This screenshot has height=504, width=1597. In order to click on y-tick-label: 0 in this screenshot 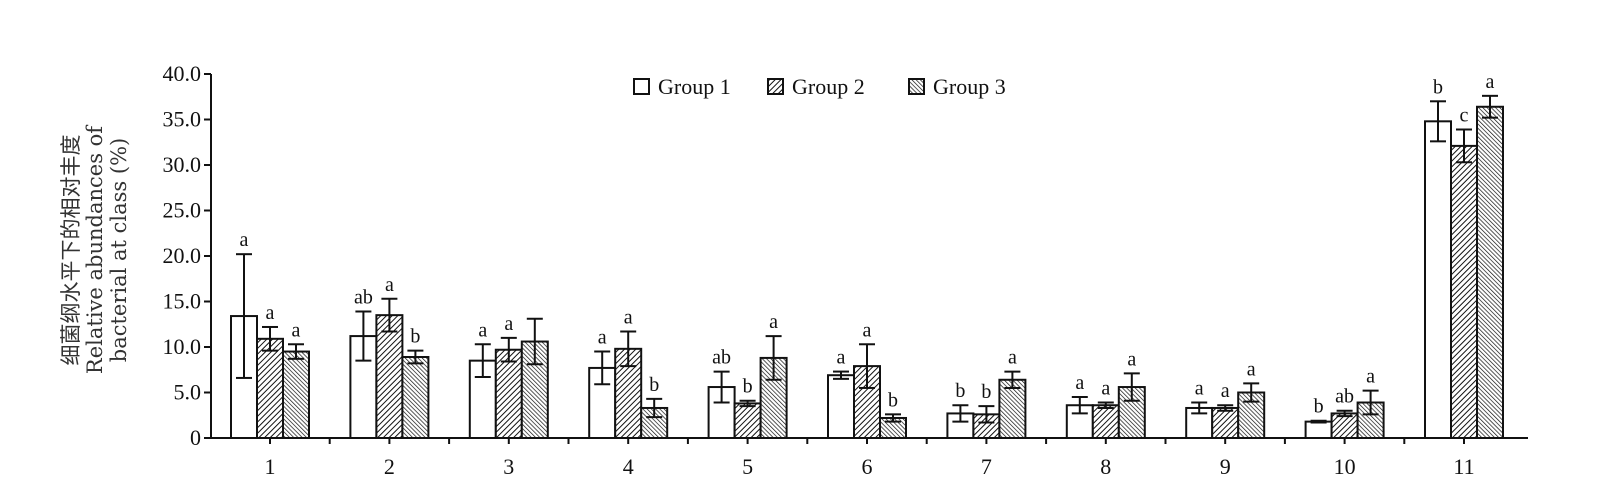, I will do `click(195, 437)`.